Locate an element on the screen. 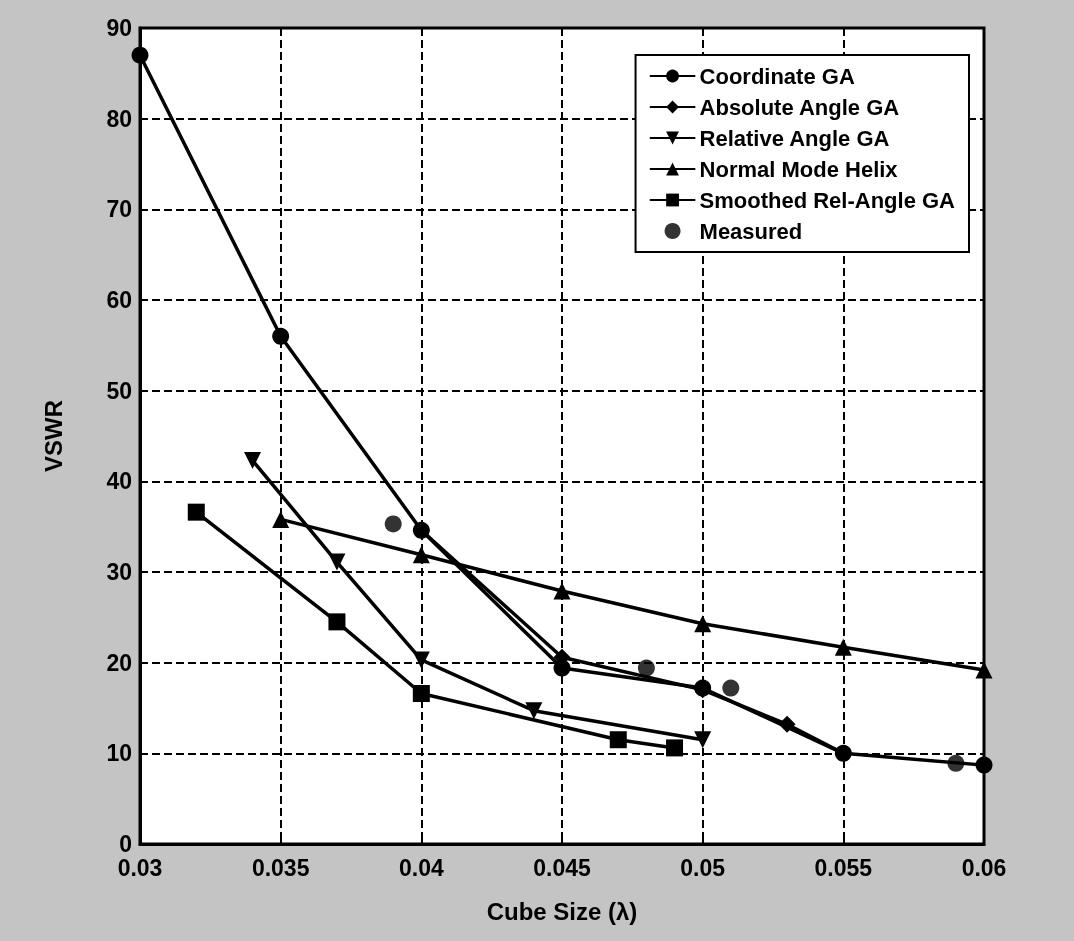 The height and width of the screenshot is (941, 1074). legend-label: Coordinate GA is located at coordinates (777, 76).